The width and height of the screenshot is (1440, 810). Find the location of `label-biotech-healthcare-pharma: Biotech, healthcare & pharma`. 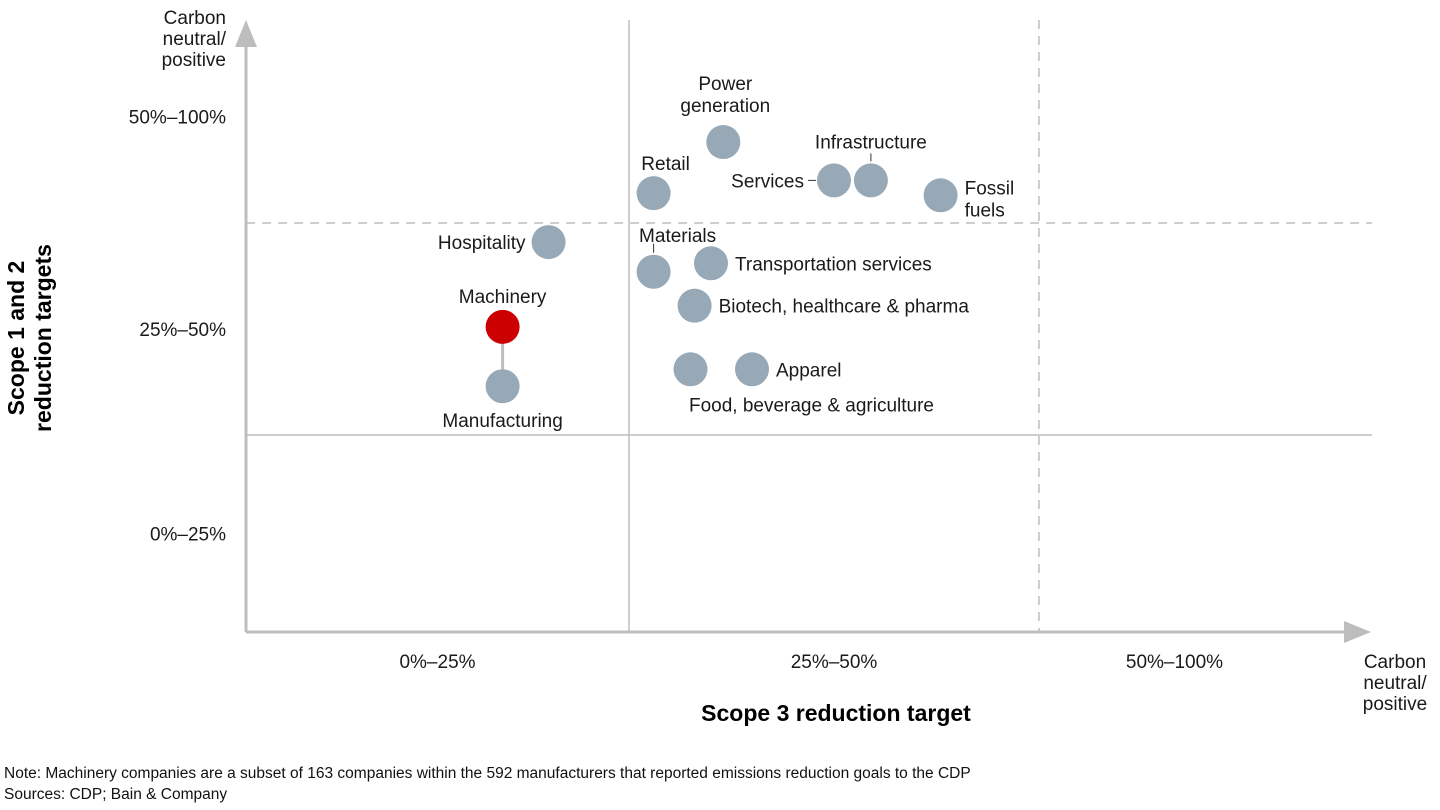

label-biotech-healthcare-pharma: Biotech, healthcare & pharma is located at coordinates (844, 307).